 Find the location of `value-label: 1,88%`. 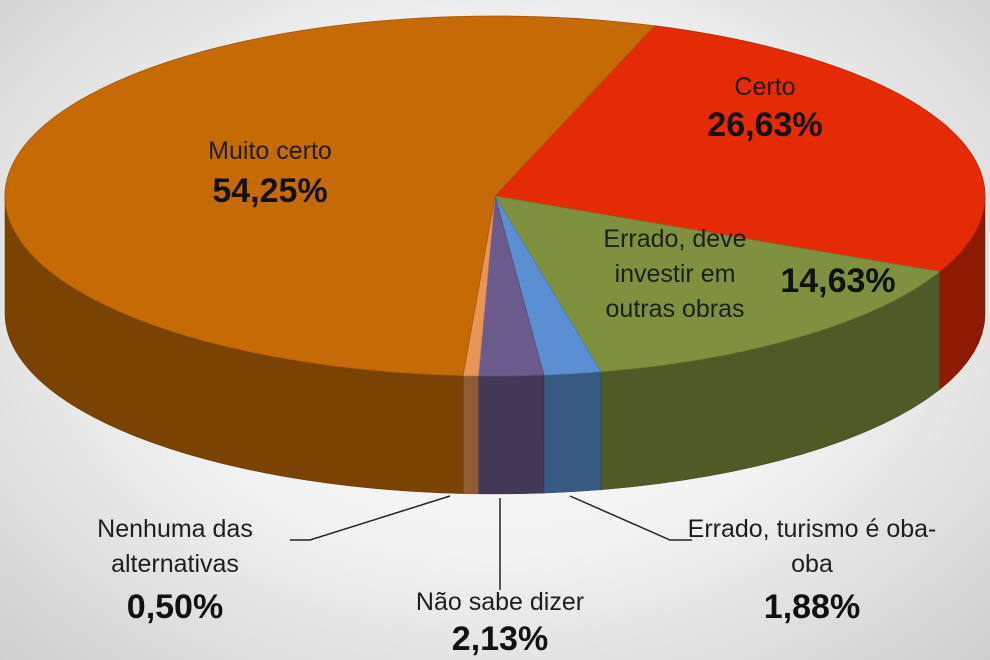

value-label: 1,88% is located at coordinates (812, 607).